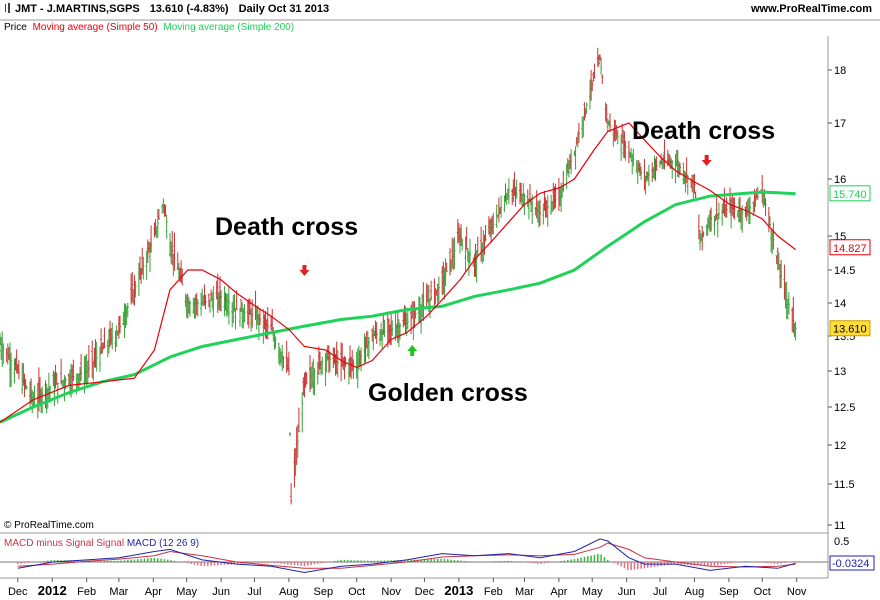 The image size is (880, 600). I want to click on price-label: 14.827, so click(850, 249).